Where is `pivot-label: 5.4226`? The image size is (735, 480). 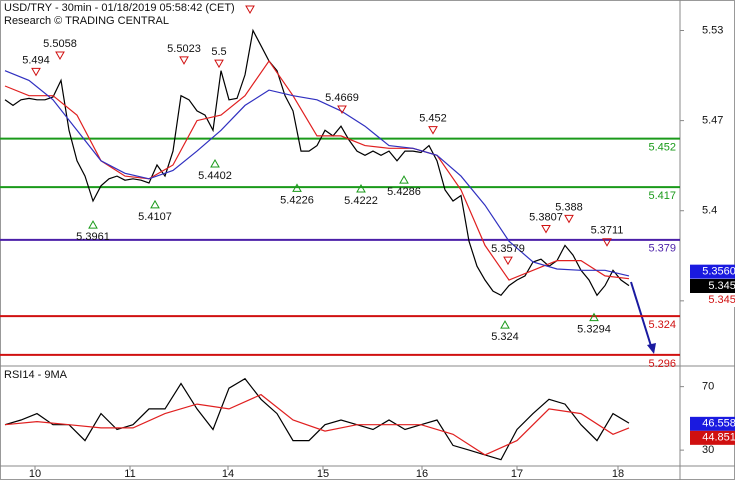 pivot-label: 5.4226 is located at coordinates (297, 200).